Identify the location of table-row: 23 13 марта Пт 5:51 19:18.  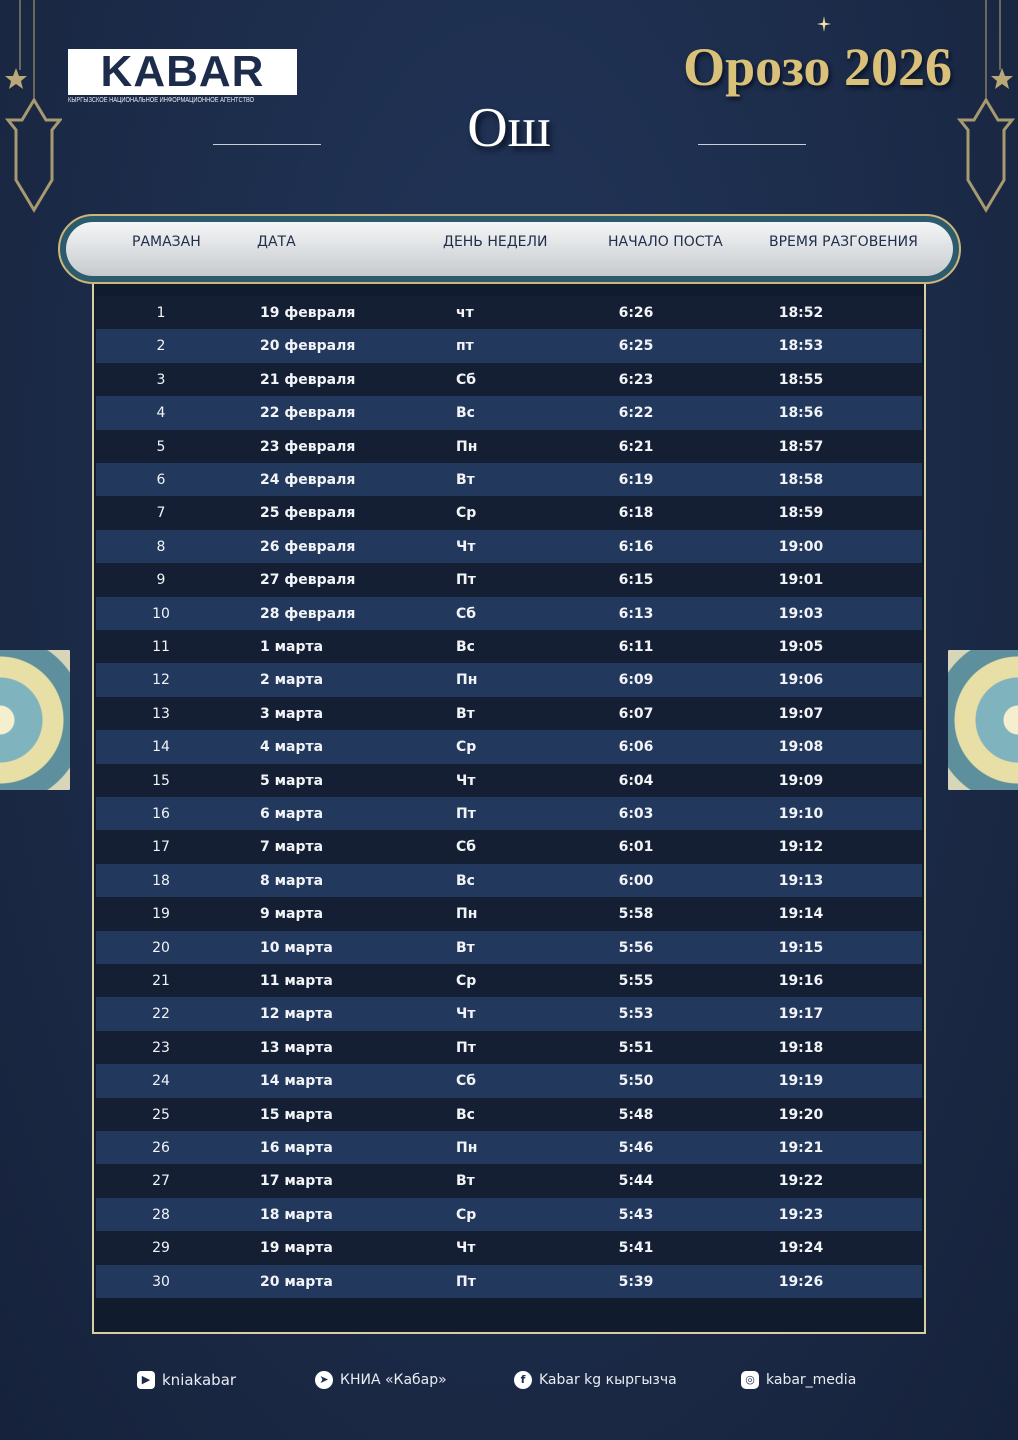
(509, 1047).